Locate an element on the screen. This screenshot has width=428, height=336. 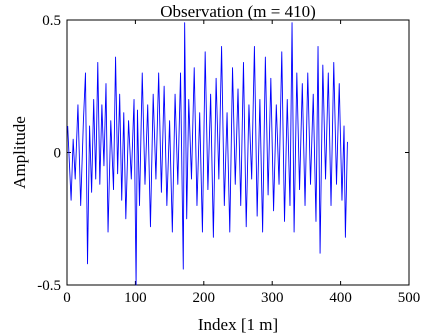
x-tick-label-0: 0 is located at coordinates (67, 298).